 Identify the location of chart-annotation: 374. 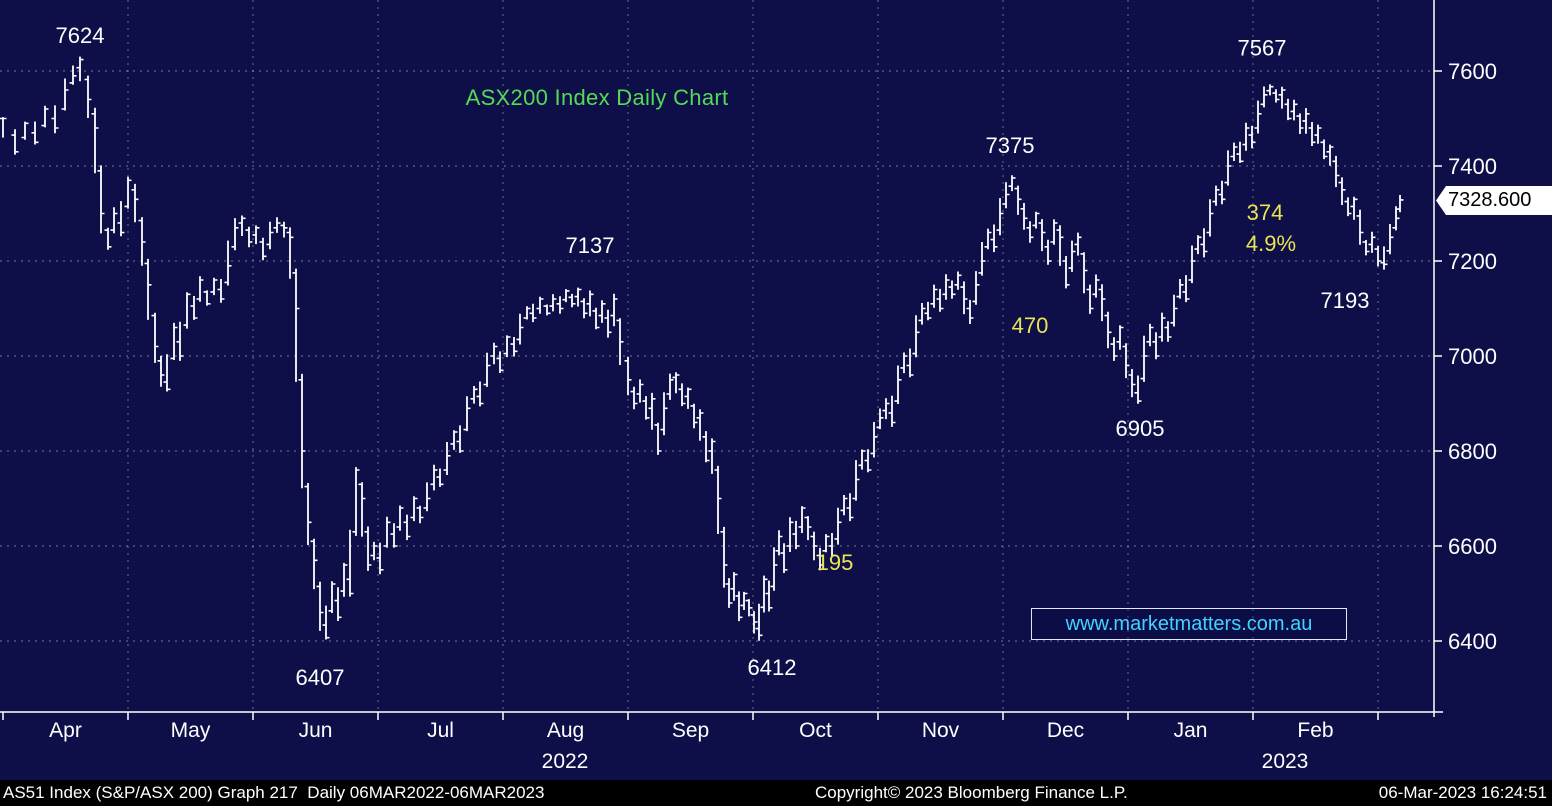
(1265, 212).